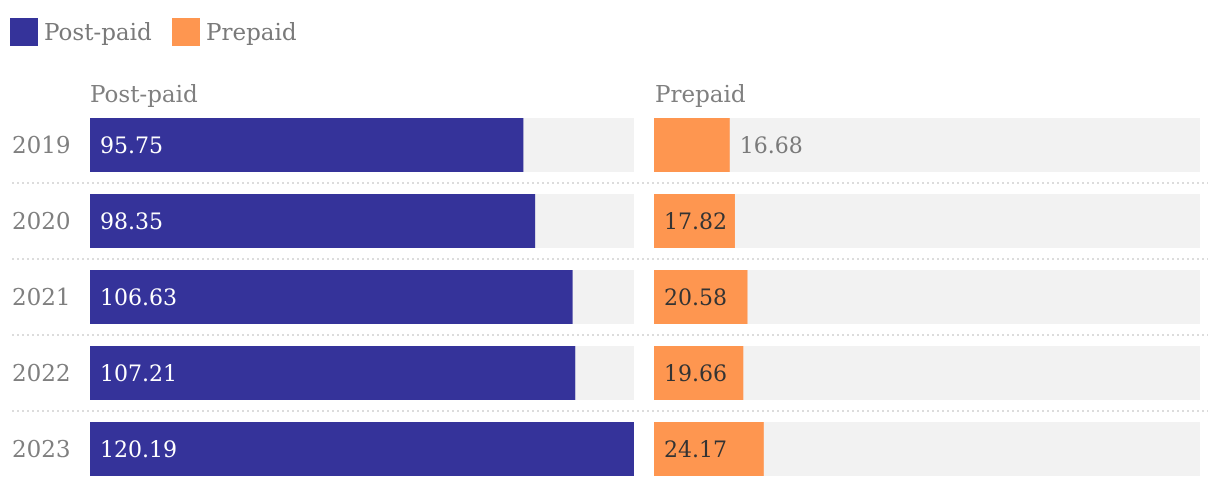  I want to click on panel-header-prepaid: Prepaid, so click(700, 95).